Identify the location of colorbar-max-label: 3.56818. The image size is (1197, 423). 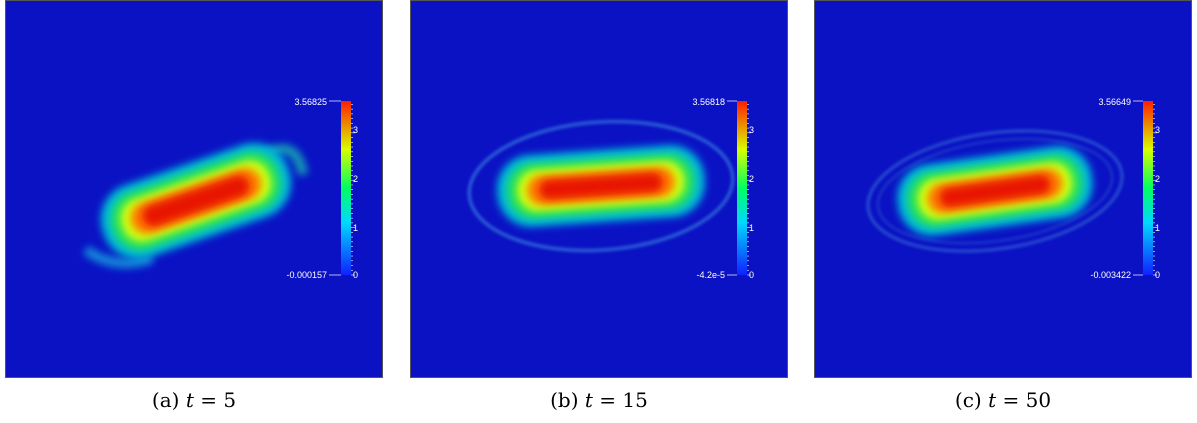
(708, 102).